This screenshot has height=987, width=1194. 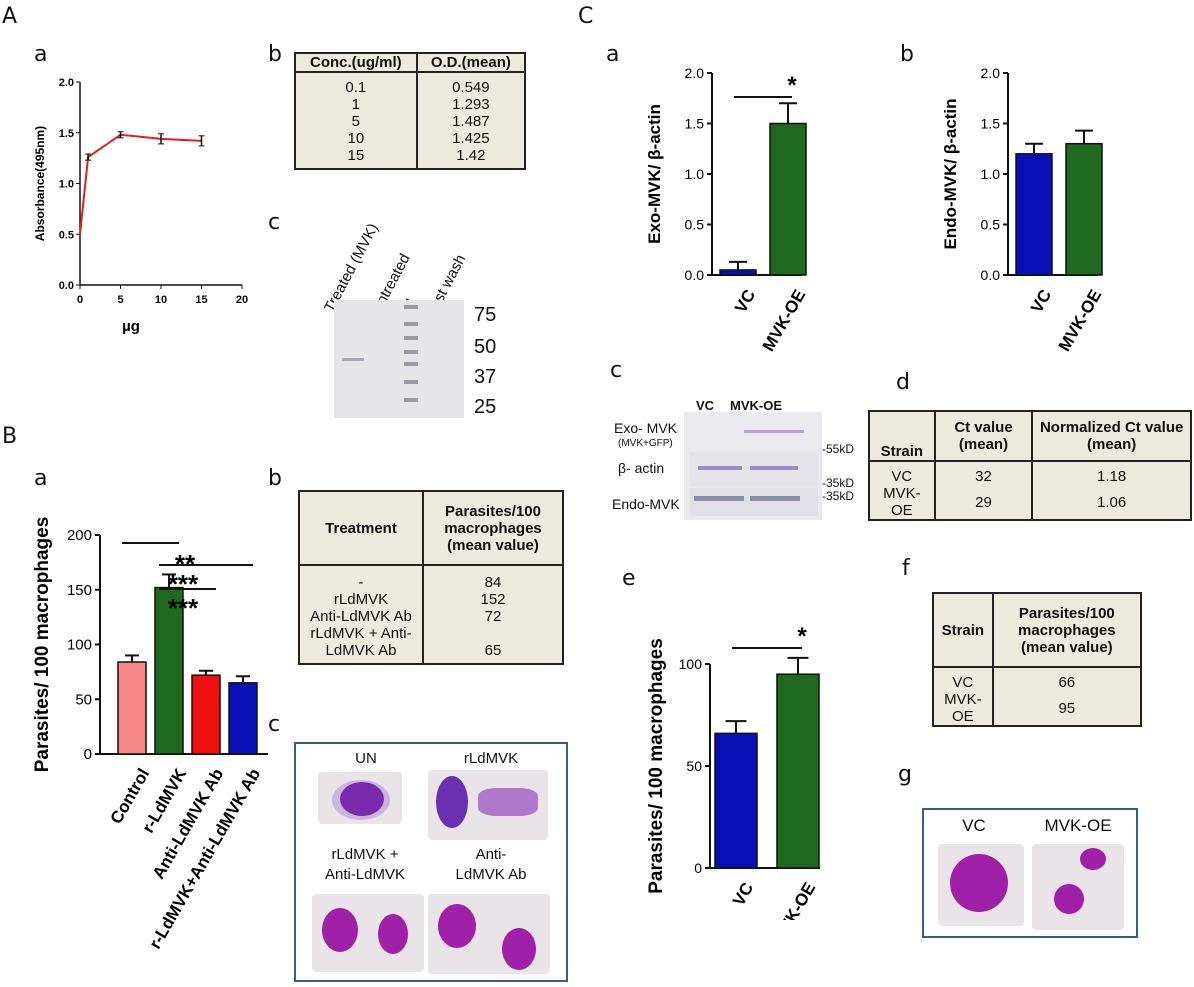 I want to click on table-header: O.D.(mean), so click(x=471, y=62).